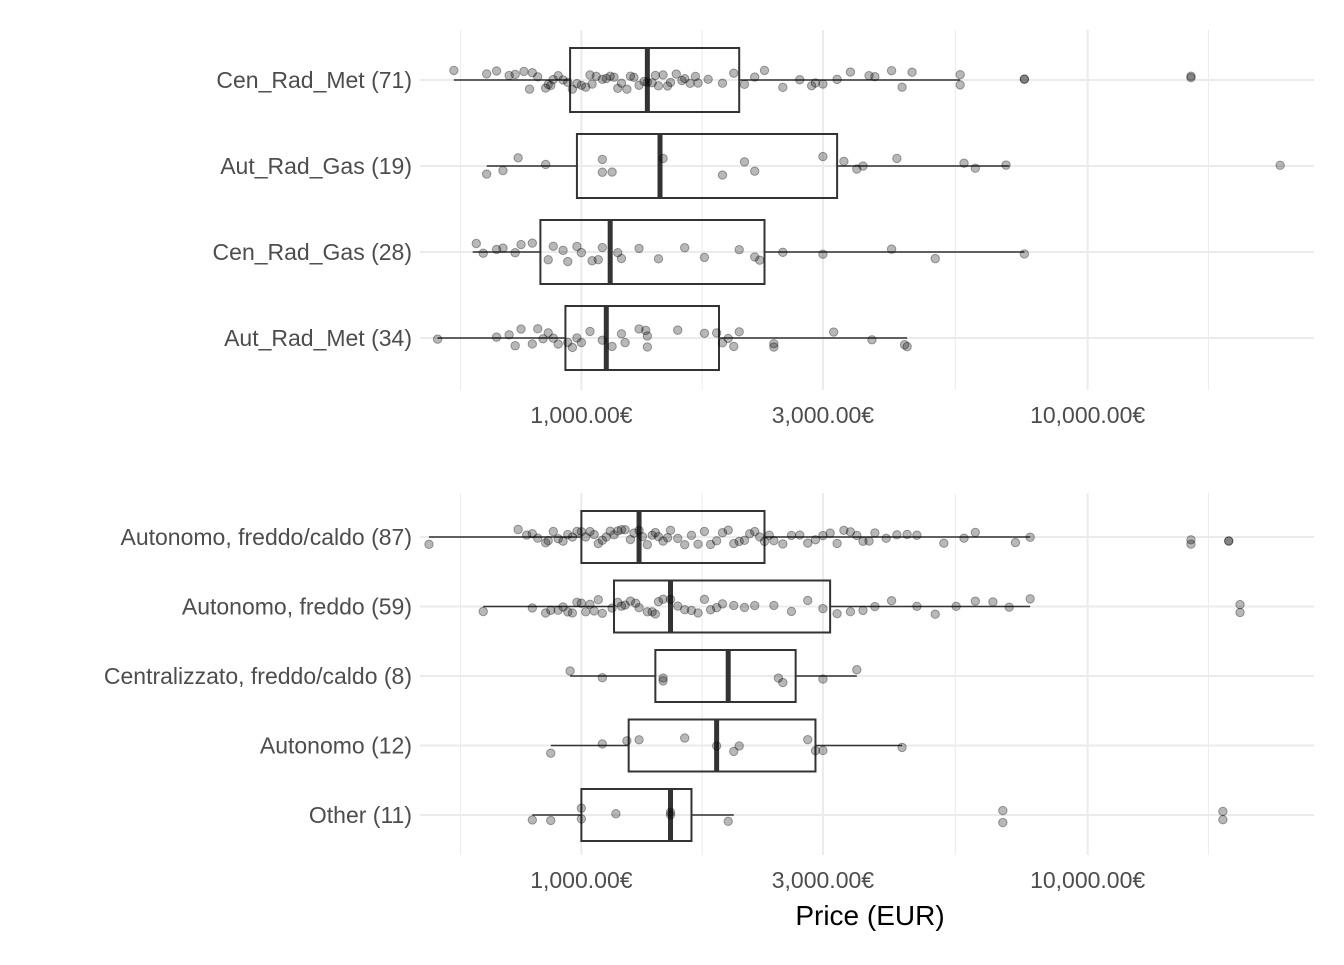 The image size is (1344, 965). I want to click on category-label: Aut_Rad_Gas (19), so click(316, 166).